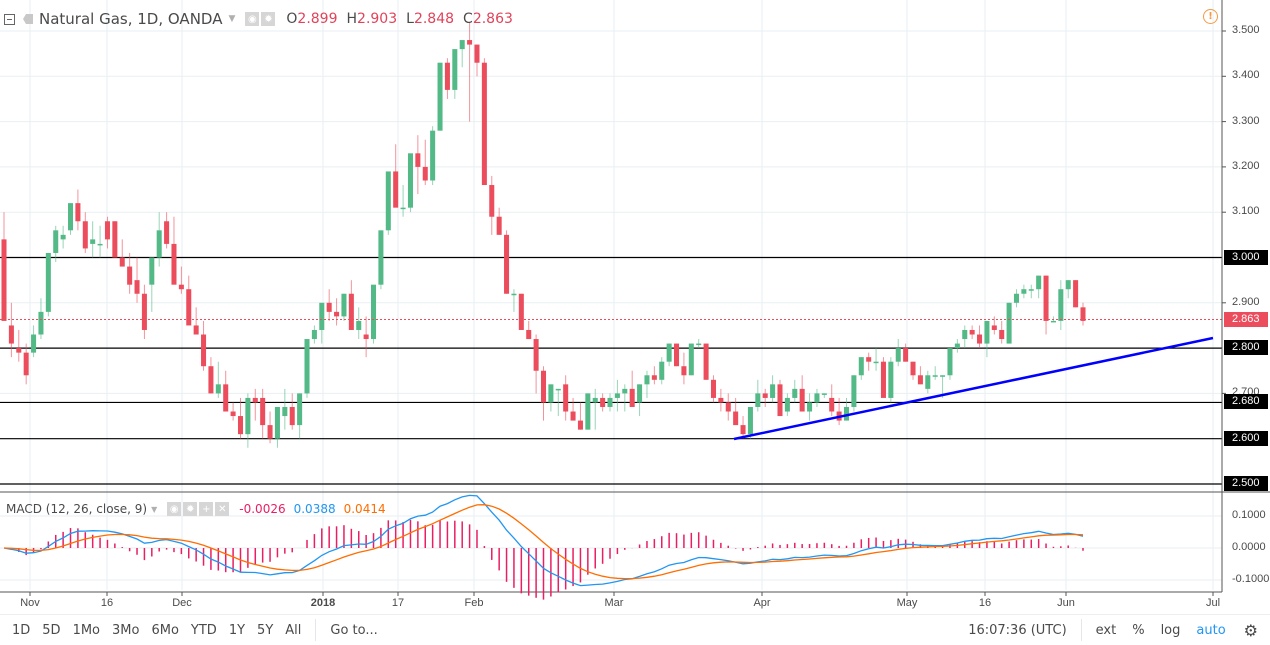  What do you see at coordinates (237, 630) in the screenshot?
I see `range-1y: 1Y` at bounding box center [237, 630].